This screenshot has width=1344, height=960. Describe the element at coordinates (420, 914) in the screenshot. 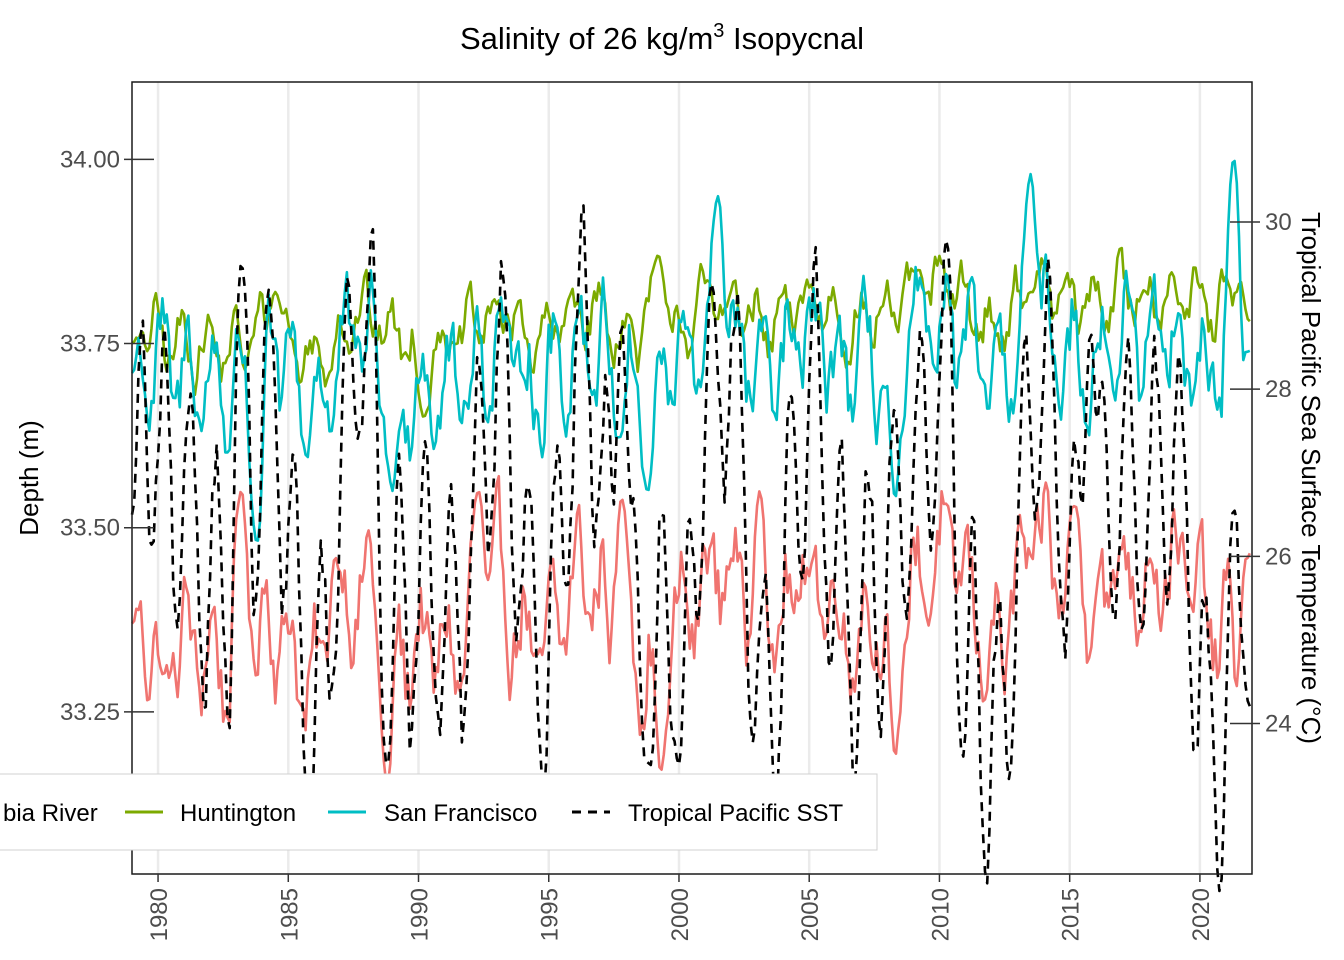

I see `x-tick-label: 1990` at that location.